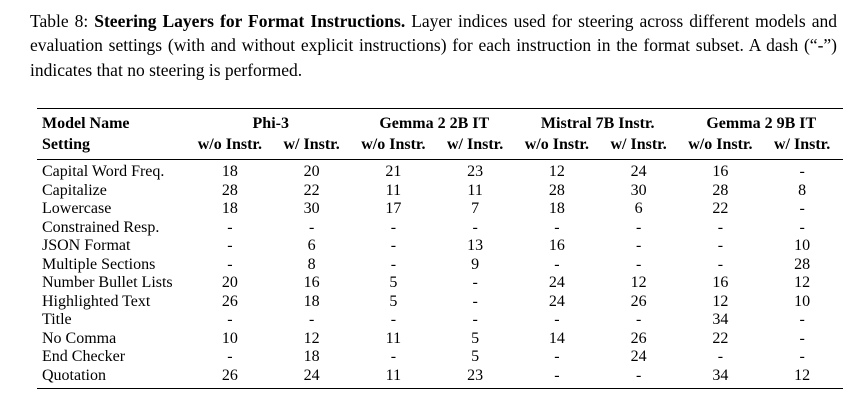 This screenshot has width=867, height=400. I want to click on table-row: Quotation 26 24 11 23 - - 34 12, so click(440, 377).